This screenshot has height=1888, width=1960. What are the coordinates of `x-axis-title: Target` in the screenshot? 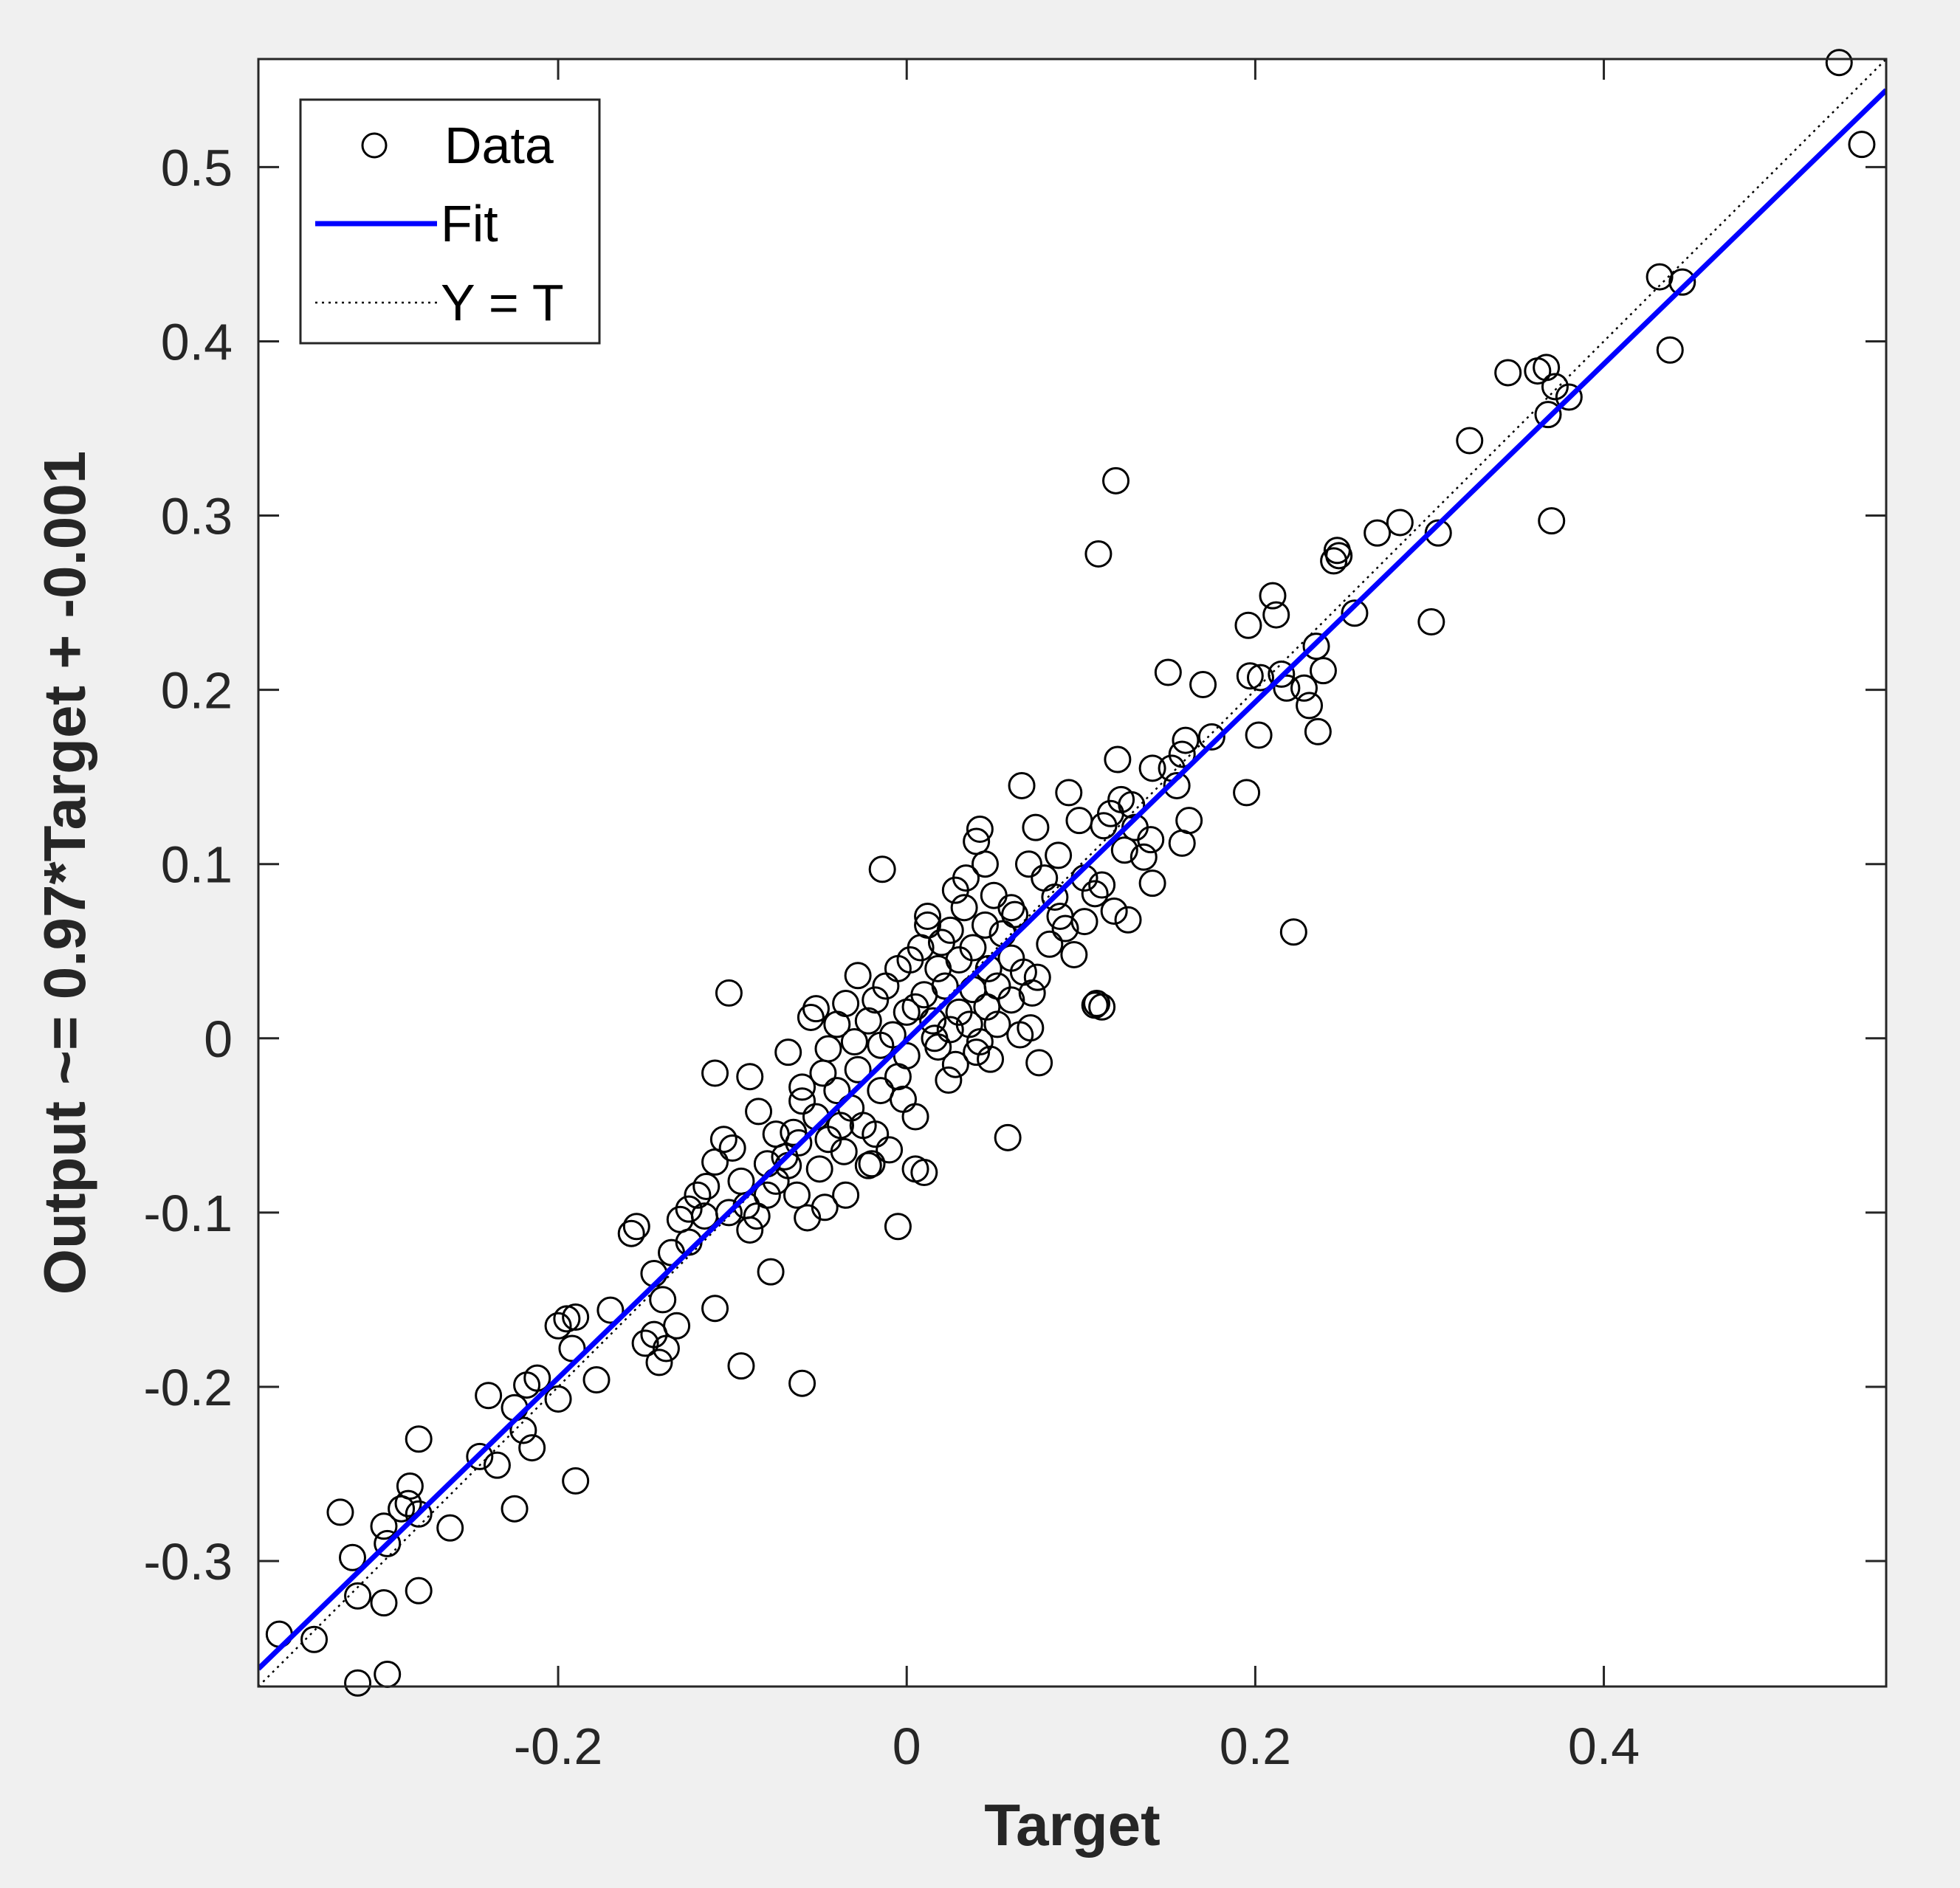 It's located at (1072, 1825).